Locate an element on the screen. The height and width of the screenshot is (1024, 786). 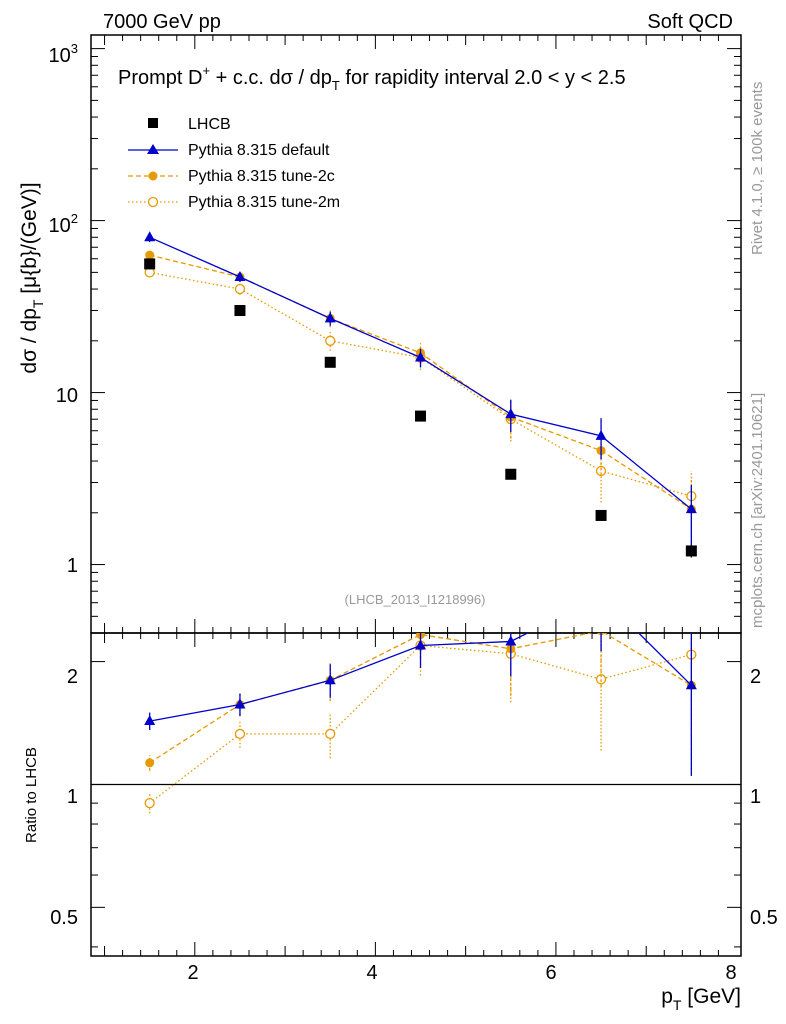
legend-label-tune2c: Pythia 8.315 tune-2c is located at coordinates (261, 176).